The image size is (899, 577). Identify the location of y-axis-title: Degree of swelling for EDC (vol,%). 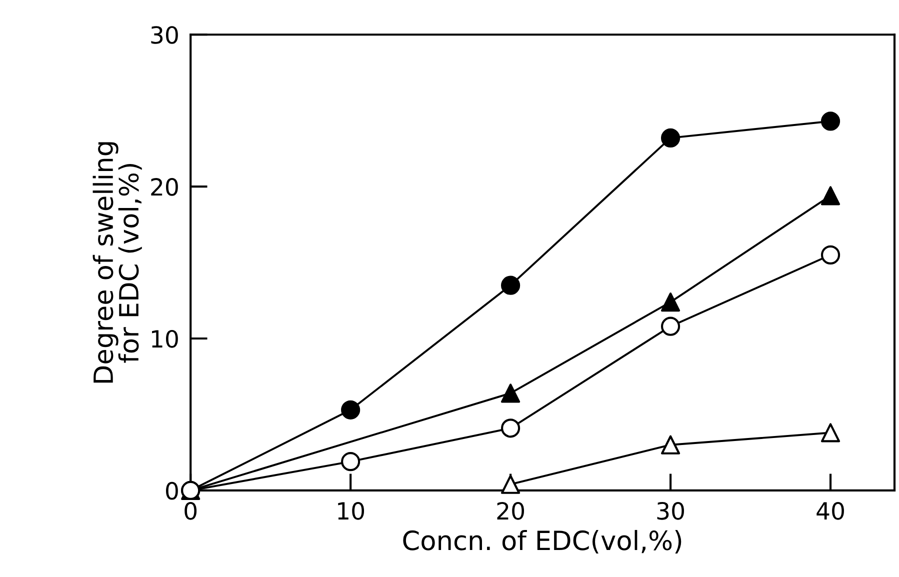
(117, 262).